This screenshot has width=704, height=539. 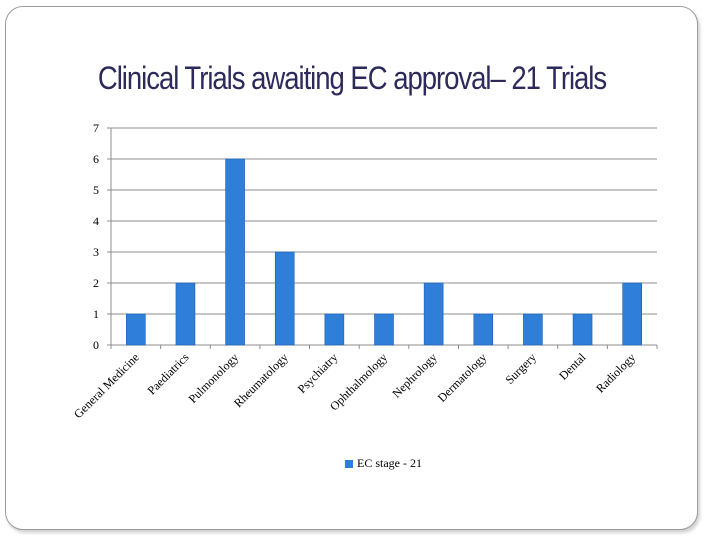 I want to click on y-tick-label: 3, so click(x=96, y=252).